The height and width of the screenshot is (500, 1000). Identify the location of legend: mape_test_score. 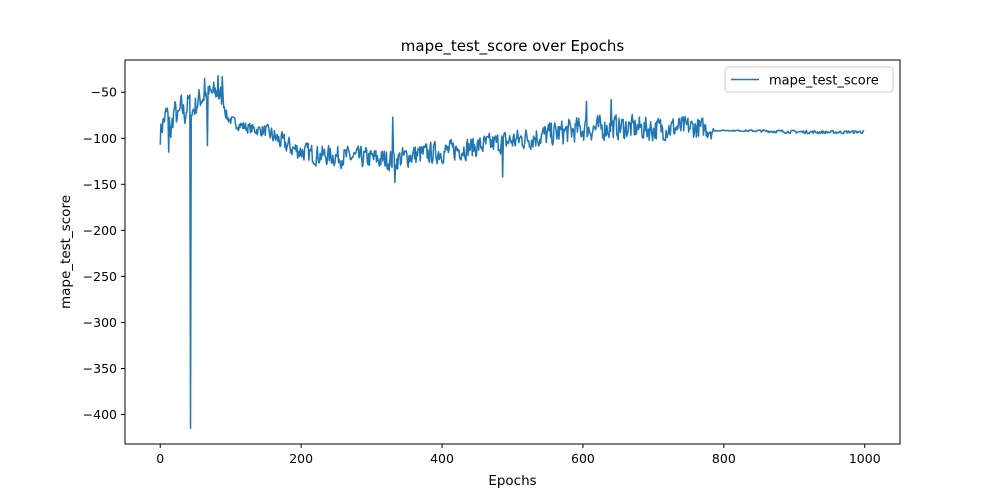
(809, 79).